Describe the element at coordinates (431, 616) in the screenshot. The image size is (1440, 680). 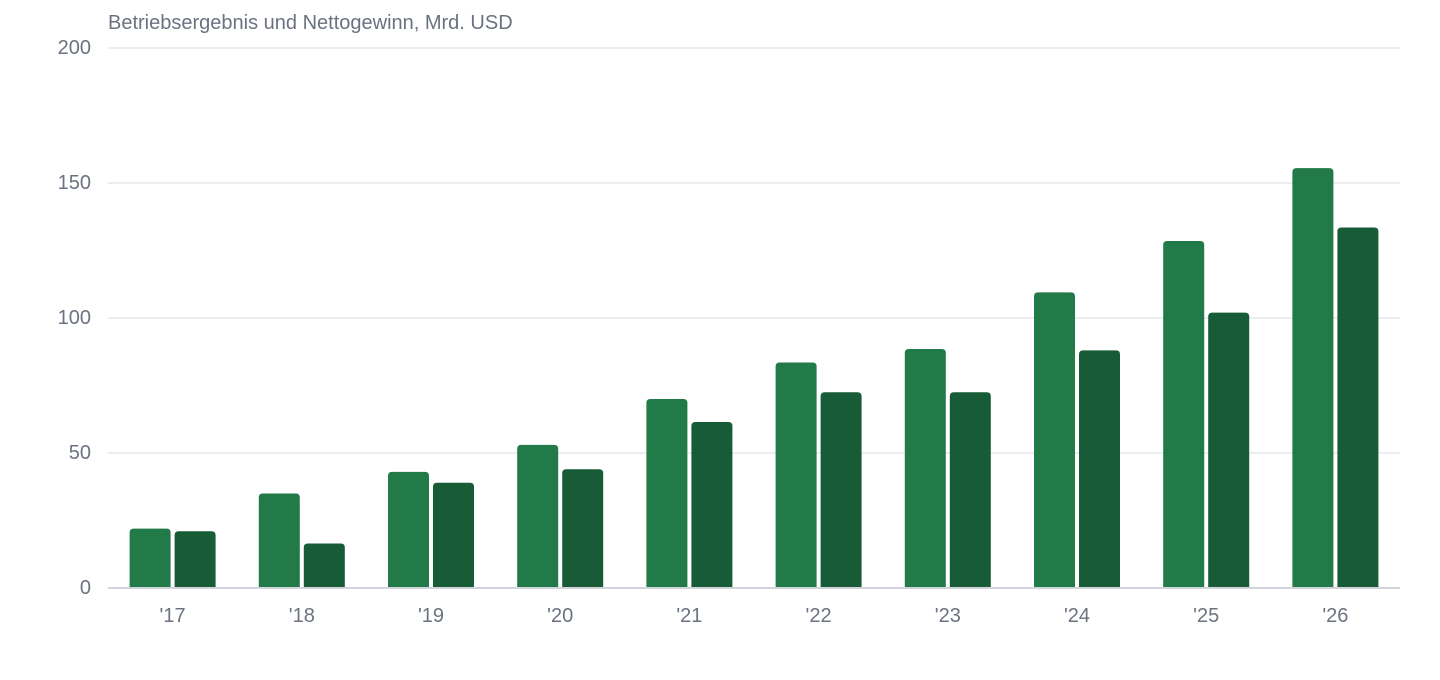
I see `x-tick-label: '19` at that location.